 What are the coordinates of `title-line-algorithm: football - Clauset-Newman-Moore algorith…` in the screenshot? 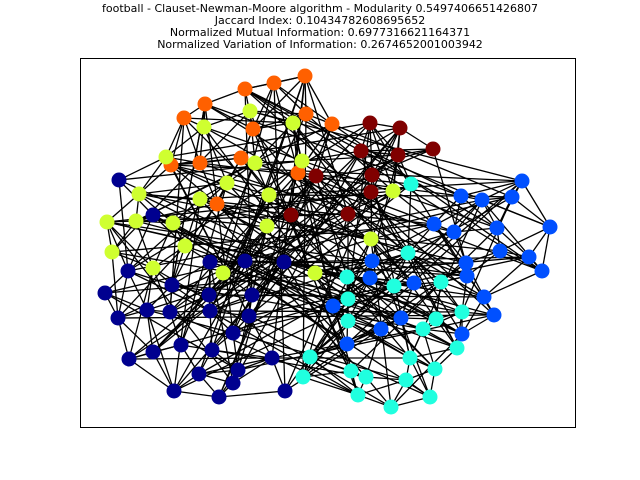 It's located at (320, 8).